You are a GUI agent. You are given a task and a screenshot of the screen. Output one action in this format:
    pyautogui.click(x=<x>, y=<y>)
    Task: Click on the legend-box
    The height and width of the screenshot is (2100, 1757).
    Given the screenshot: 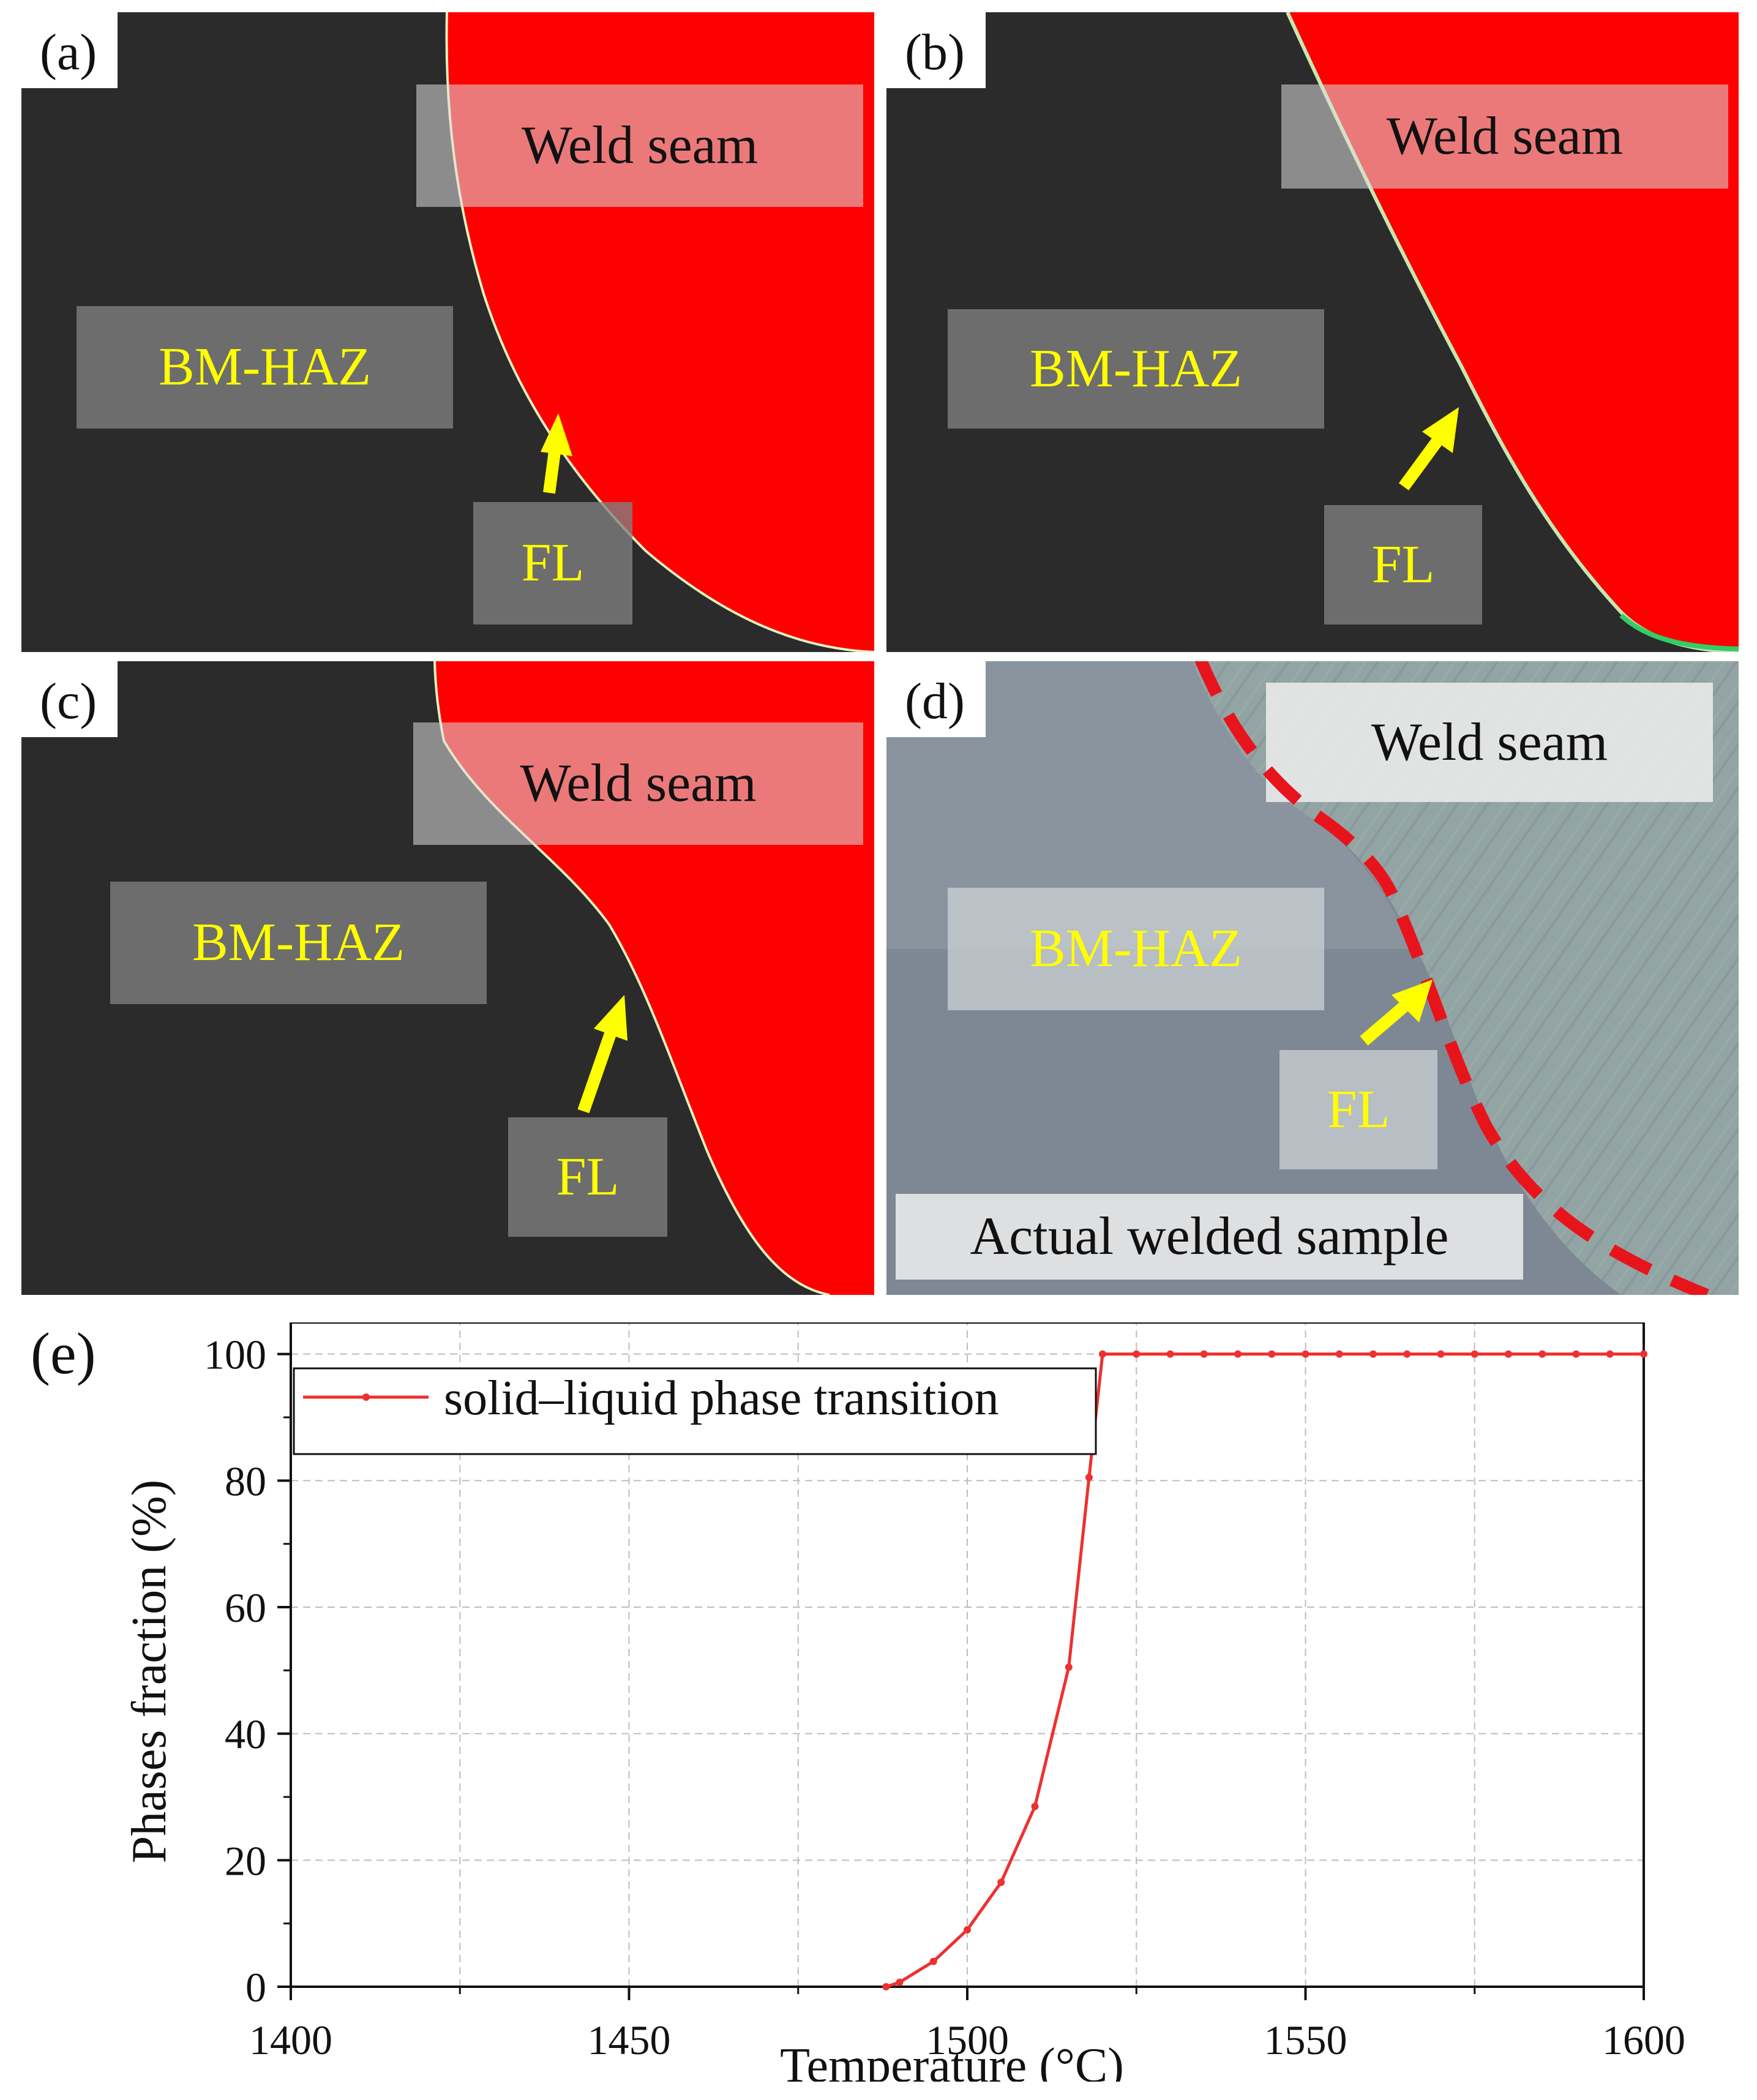 What is the action you would take?
    pyautogui.click(x=695, y=1411)
    